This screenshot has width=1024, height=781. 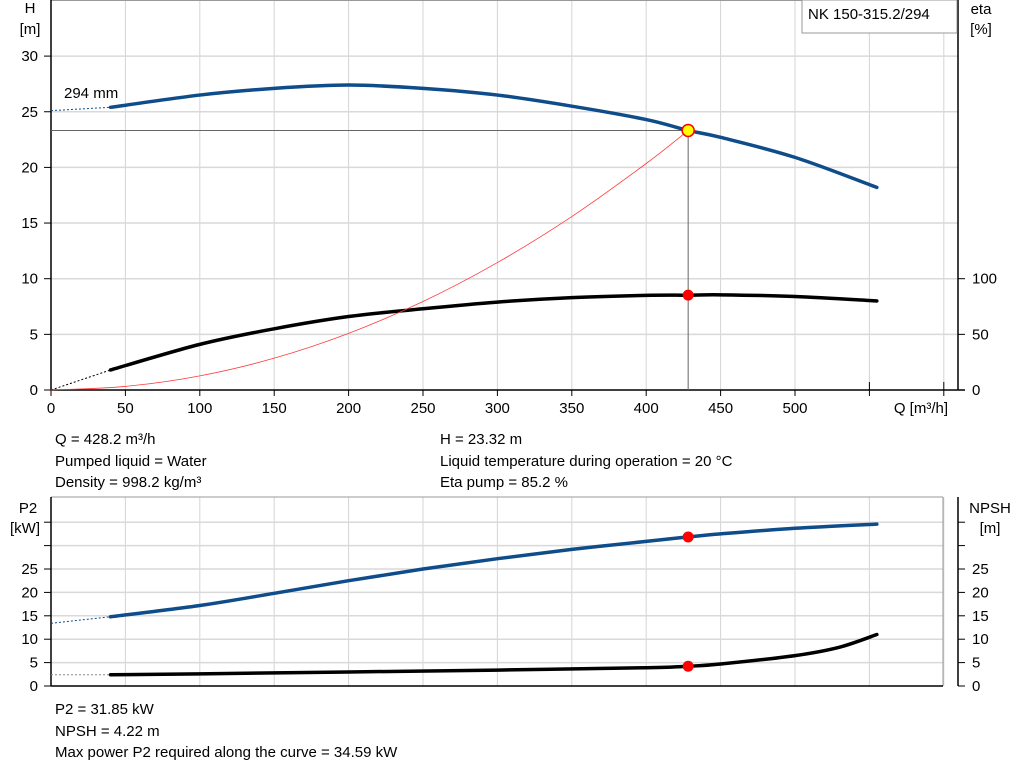 I want to click on power-p2-curve, so click(x=493, y=570).